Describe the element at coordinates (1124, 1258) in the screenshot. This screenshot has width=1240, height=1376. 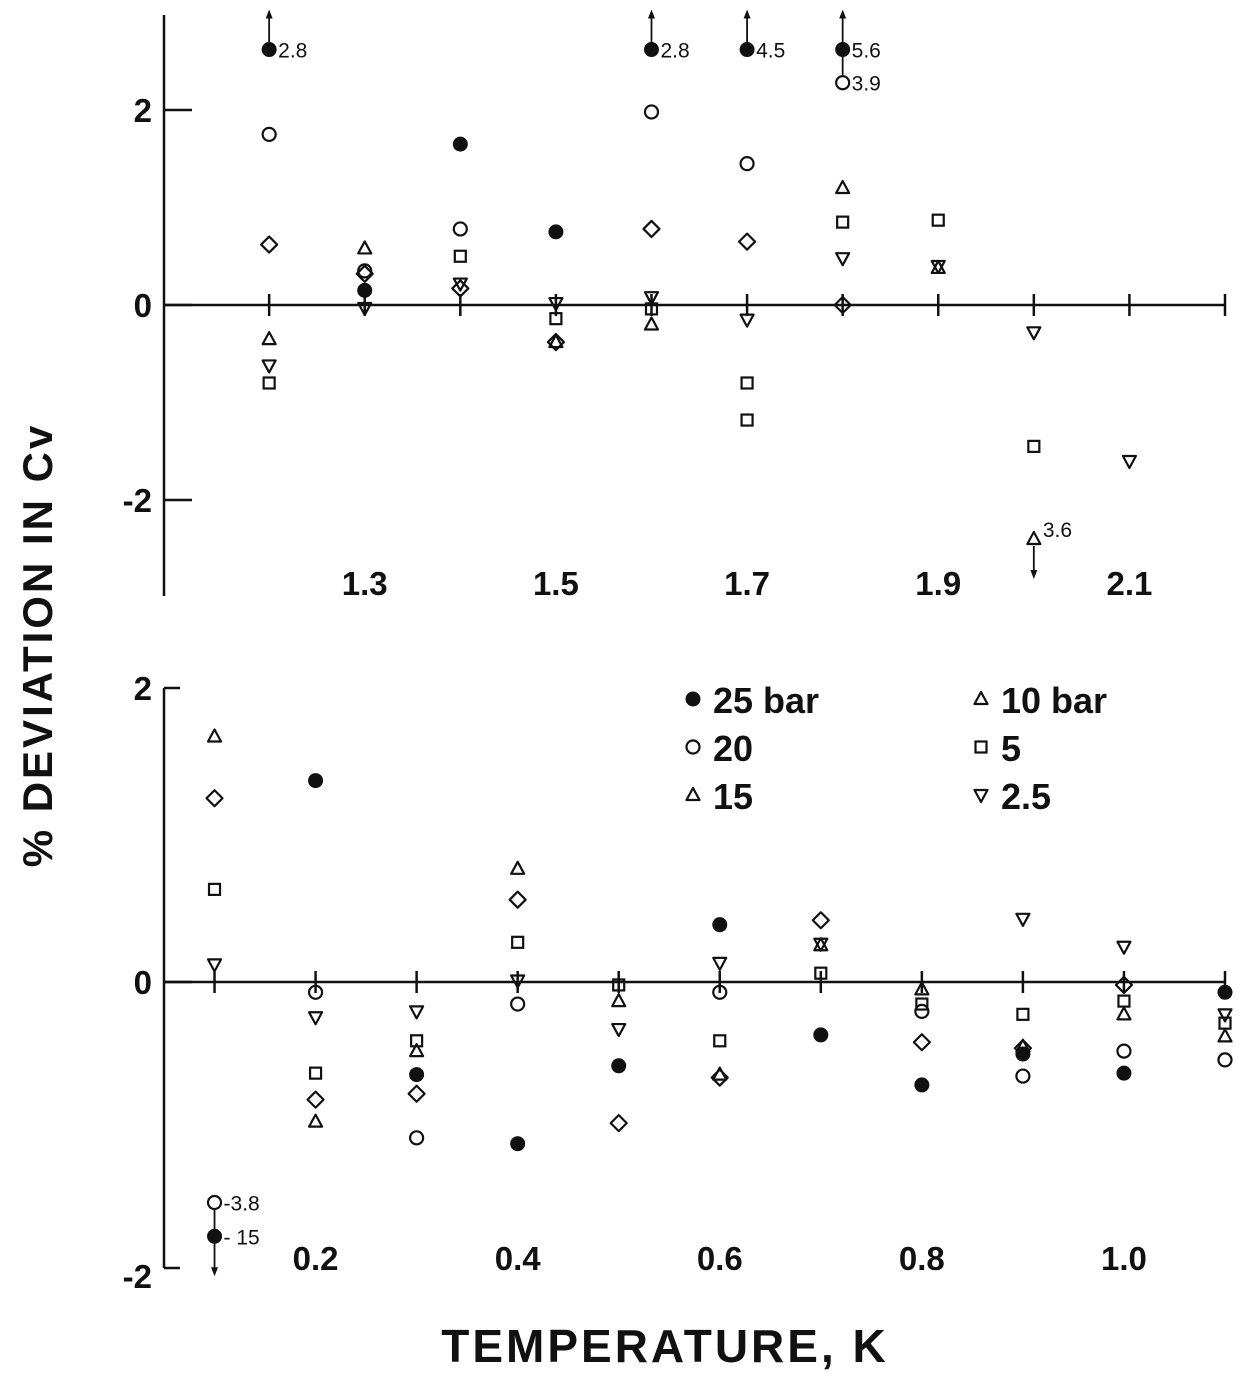
I see `lower-x-tick-label: 1.0` at that location.